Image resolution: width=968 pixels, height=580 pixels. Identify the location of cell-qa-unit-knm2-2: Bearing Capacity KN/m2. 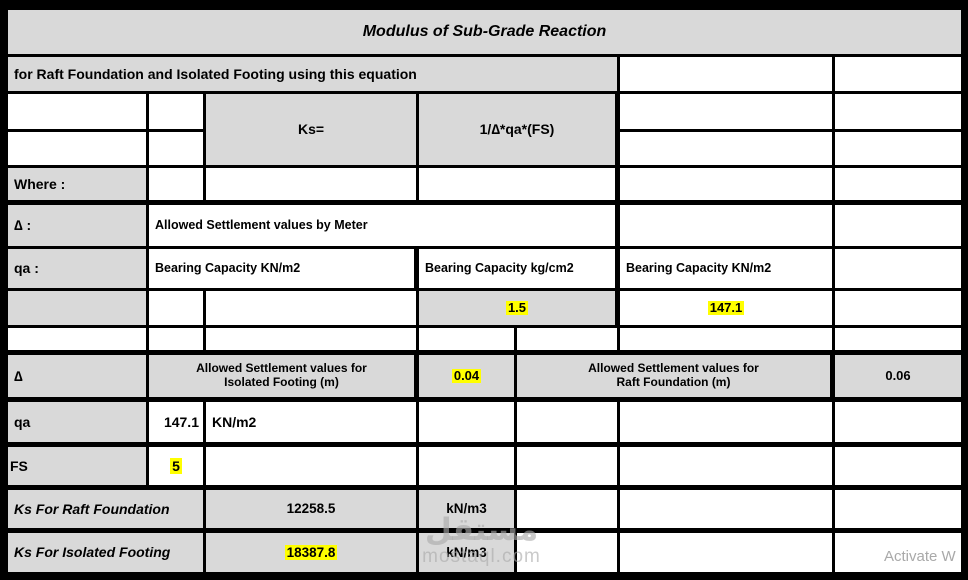
(726, 268).